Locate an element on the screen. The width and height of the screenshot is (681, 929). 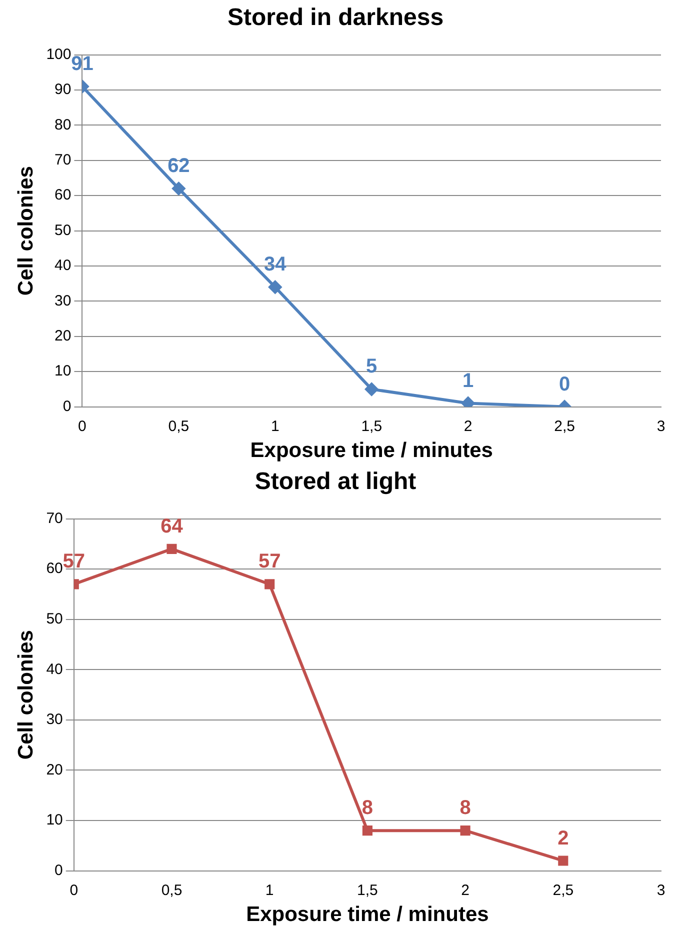
data-label: 62 is located at coordinates (179, 166).